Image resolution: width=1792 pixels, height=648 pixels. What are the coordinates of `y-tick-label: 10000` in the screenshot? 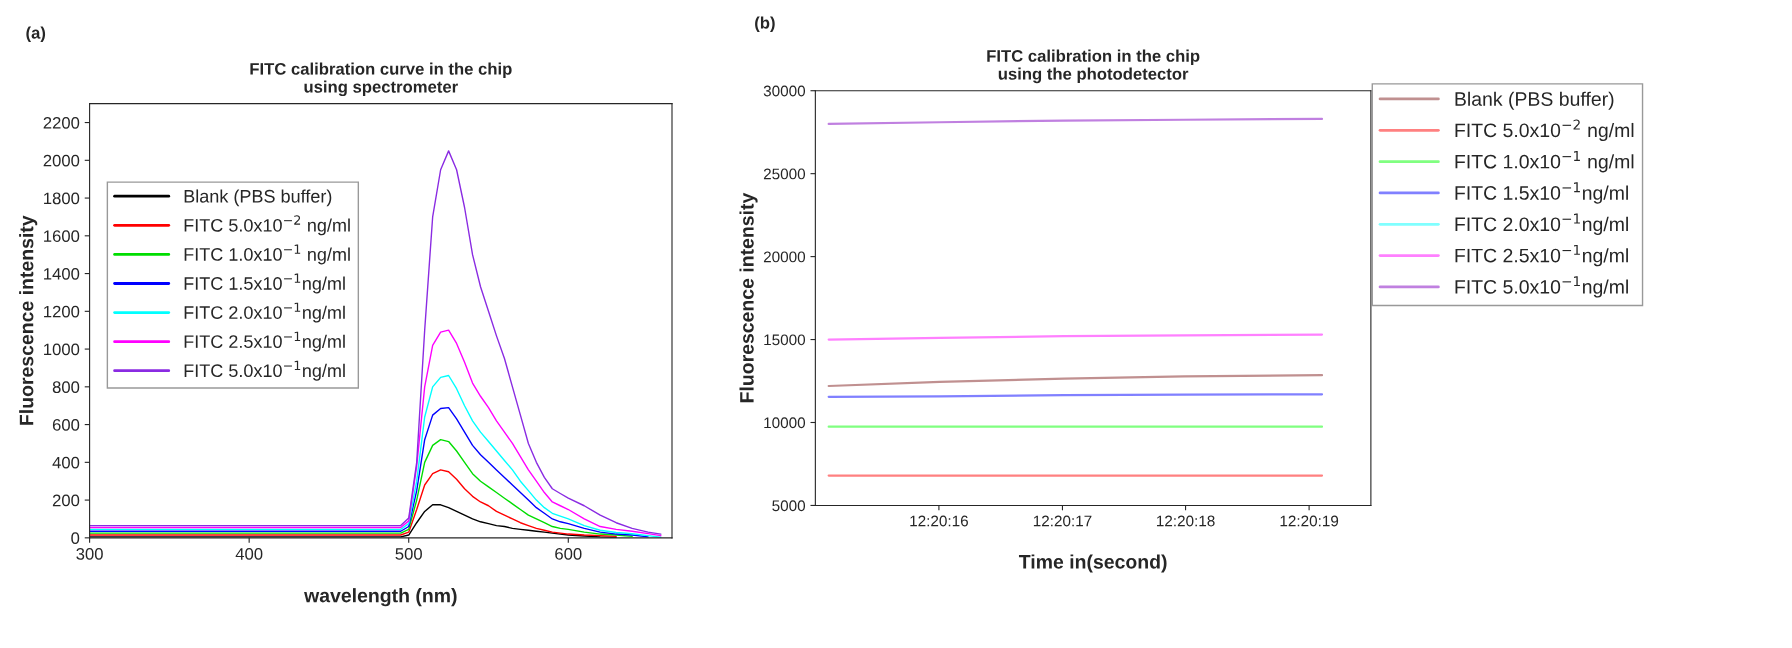 It's located at (785, 423).